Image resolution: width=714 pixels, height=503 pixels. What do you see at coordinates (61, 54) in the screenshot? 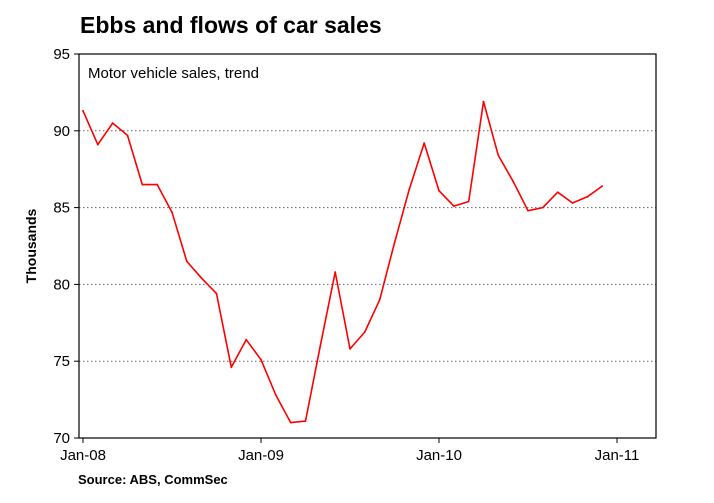
I see `y-tick-label: 95` at bounding box center [61, 54].